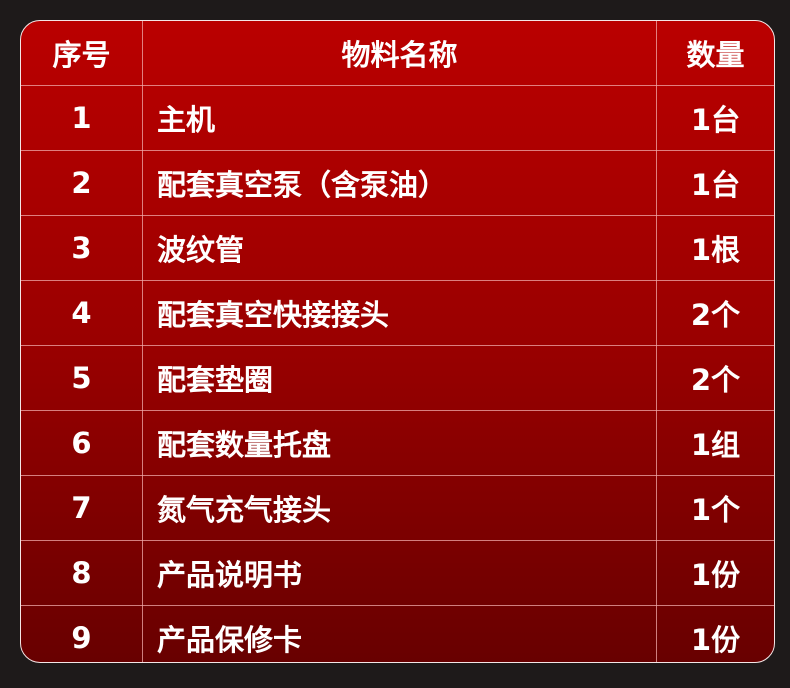 The height and width of the screenshot is (688, 790). I want to click on table-row: 8 产品说明书 1份, so click(397, 573).